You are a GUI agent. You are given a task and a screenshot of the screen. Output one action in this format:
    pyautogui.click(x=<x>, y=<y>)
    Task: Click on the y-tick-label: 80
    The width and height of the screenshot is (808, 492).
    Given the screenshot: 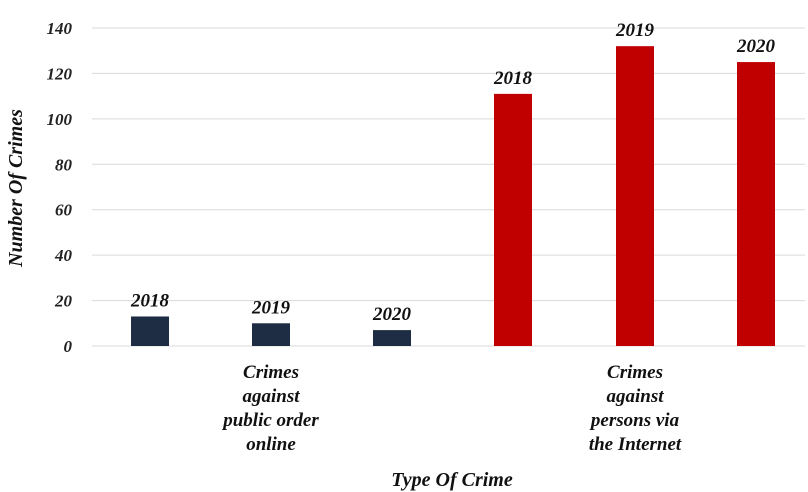 What is the action you would take?
    pyautogui.click(x=64, y=164)
    